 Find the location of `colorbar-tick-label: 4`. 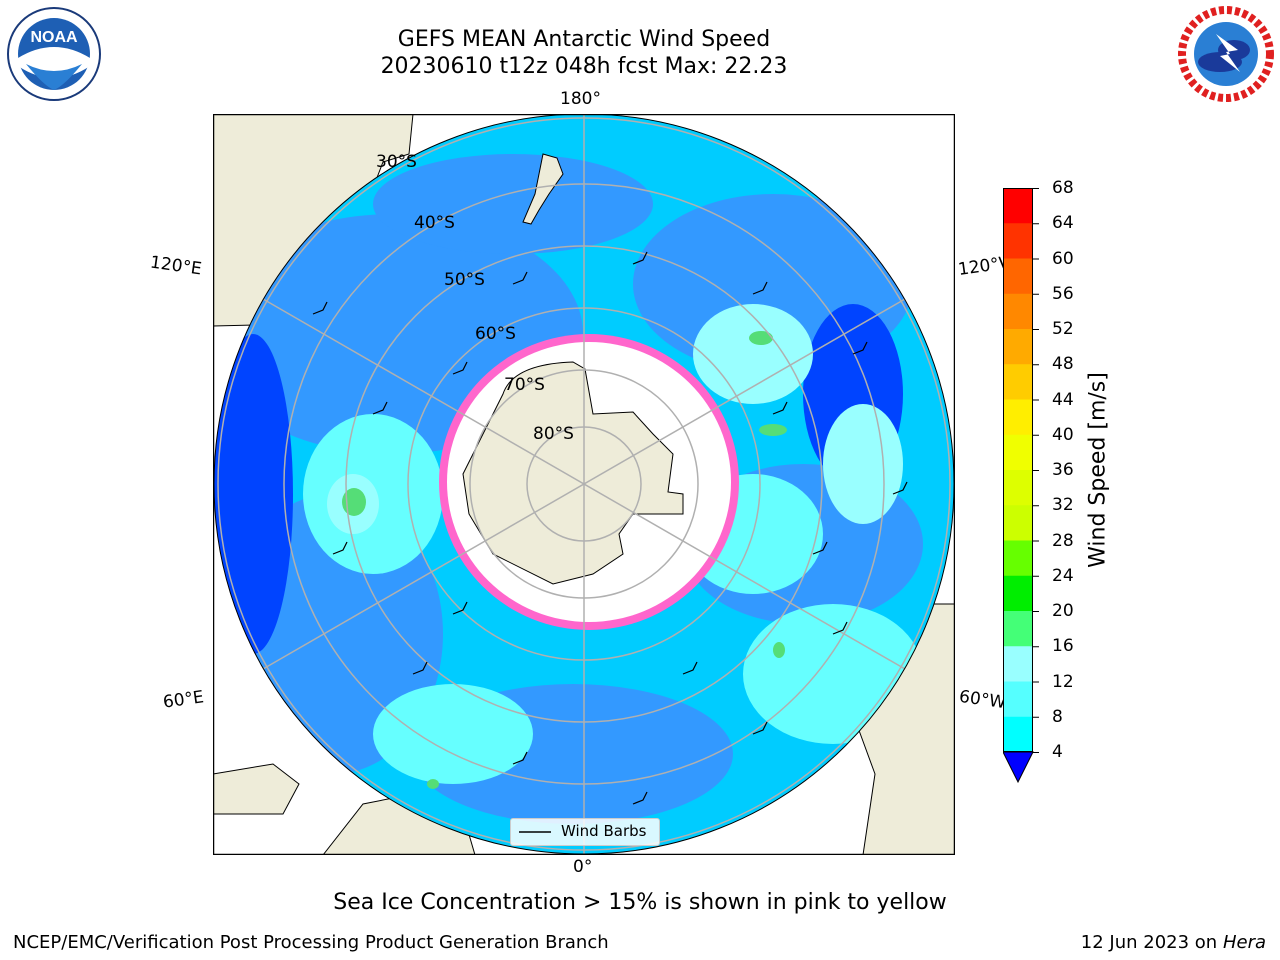

colorbar-tick-label: 4 is located at coordinates (1057, 752).